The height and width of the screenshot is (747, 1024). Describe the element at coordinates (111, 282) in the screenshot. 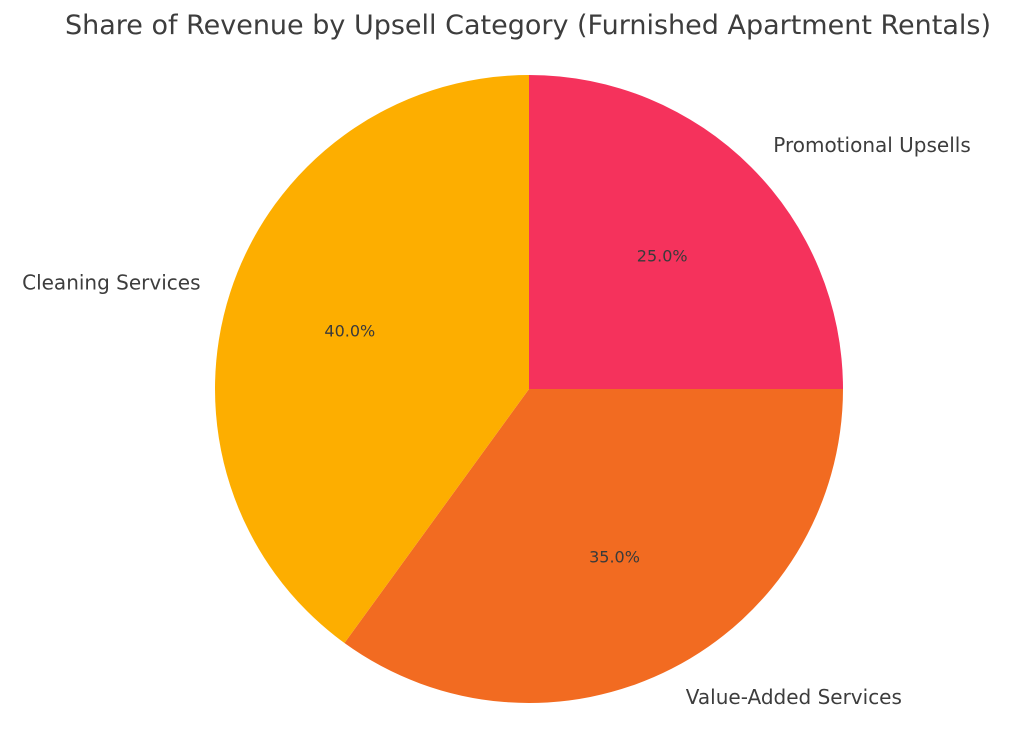

I see `slice-label-cleaning-services: Cleaning Services` at that location.